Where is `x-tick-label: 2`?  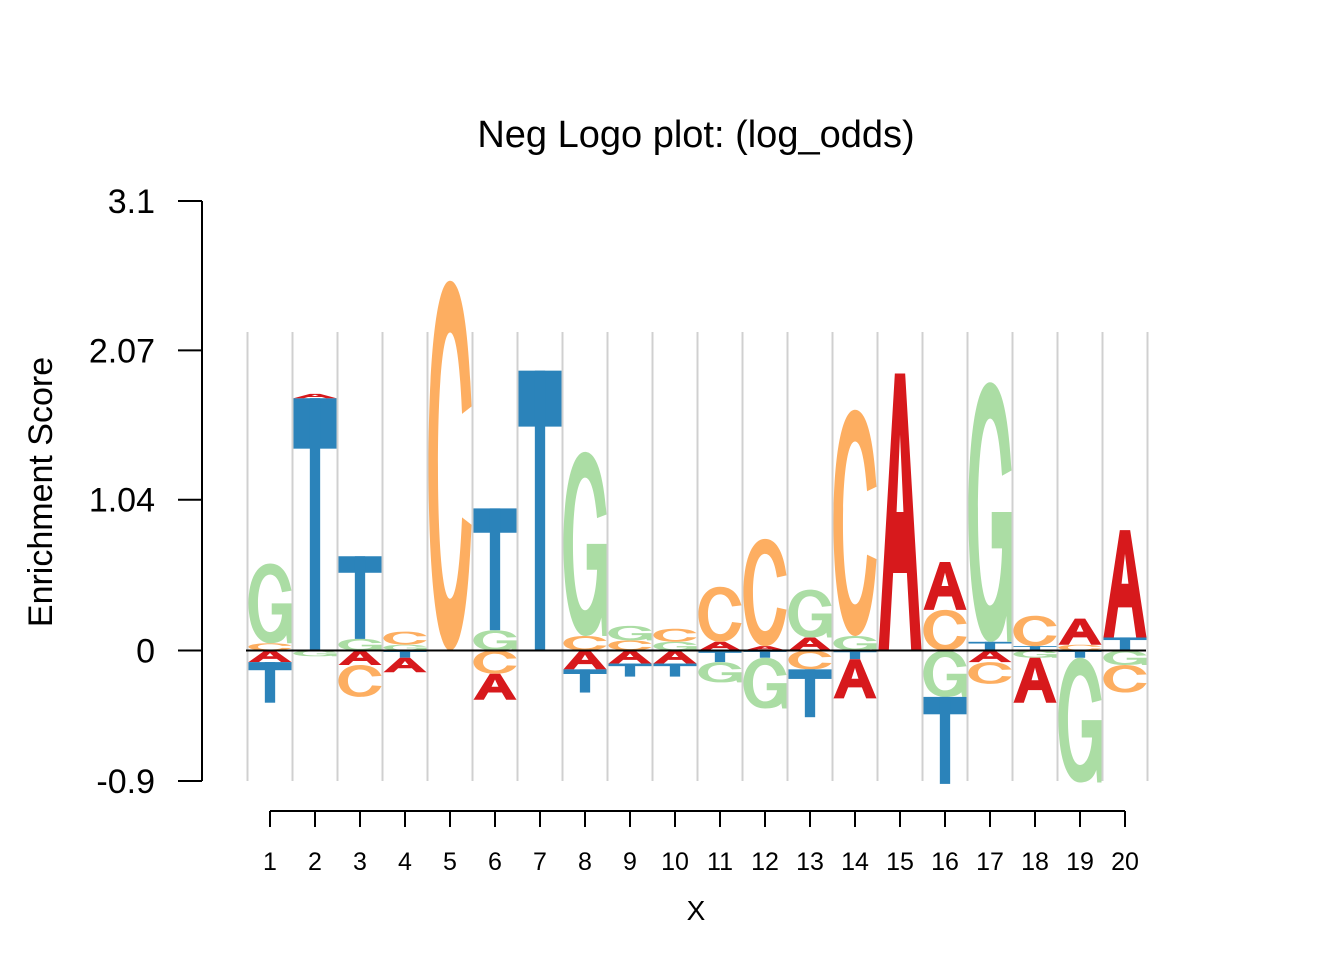 x-tick-label: 2 is located at coordinates (315, 862).